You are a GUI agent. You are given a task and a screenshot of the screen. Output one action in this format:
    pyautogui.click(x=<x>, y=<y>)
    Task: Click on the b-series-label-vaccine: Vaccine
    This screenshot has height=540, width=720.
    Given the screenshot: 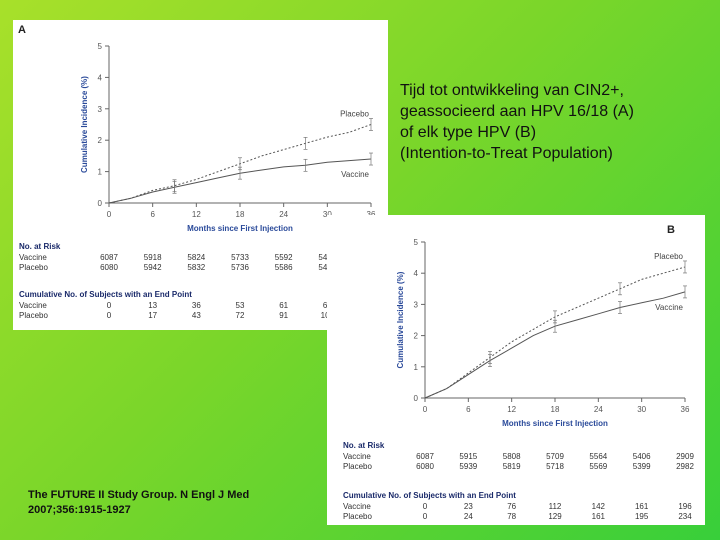 What is the action you would take?
    pyautogui.click(x=669, y=307)
    